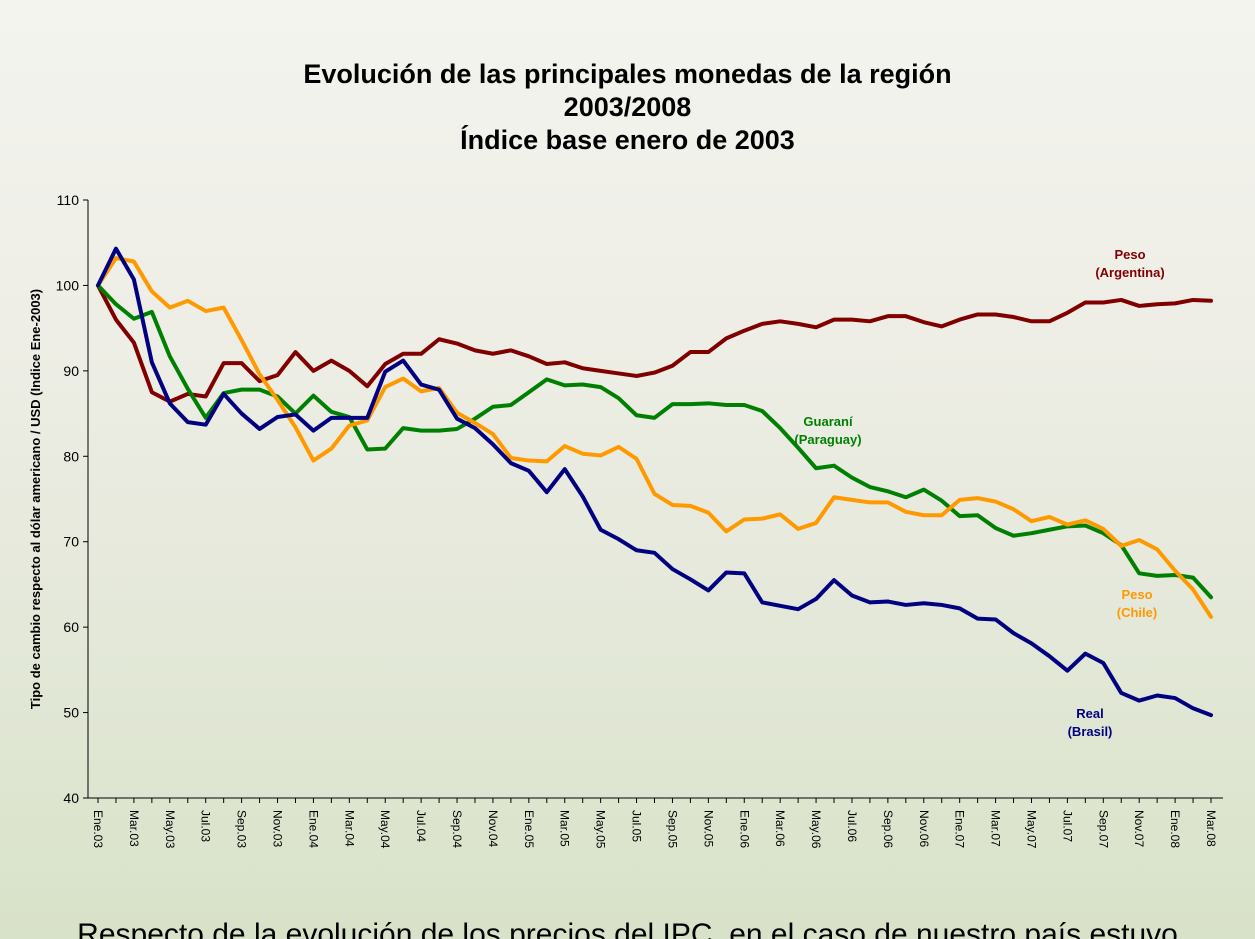  I want to click on x-tick-label: Nov.05, so click(708, 828).